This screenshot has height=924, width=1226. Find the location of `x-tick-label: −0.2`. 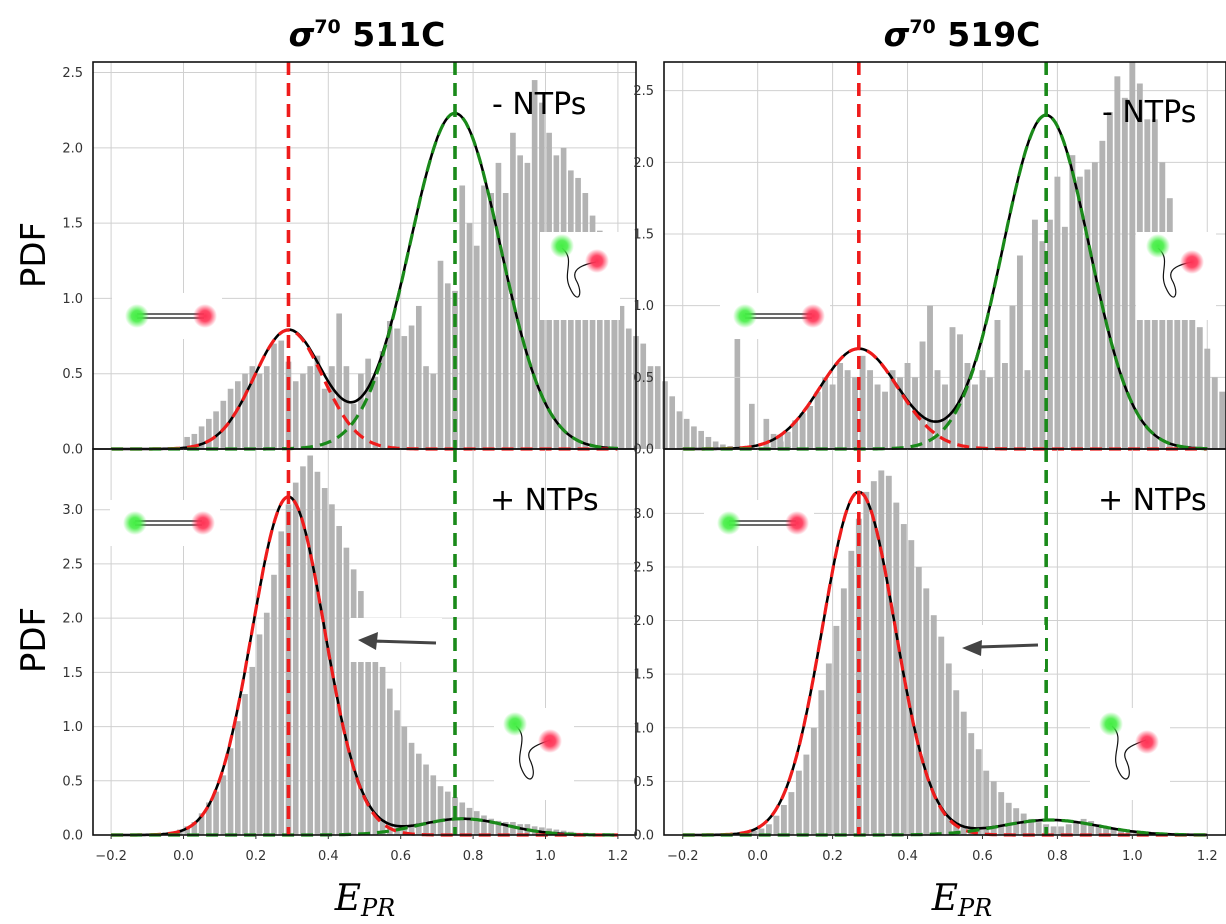

x-tick-label: −0.2 is located at coordinates (683, 856).